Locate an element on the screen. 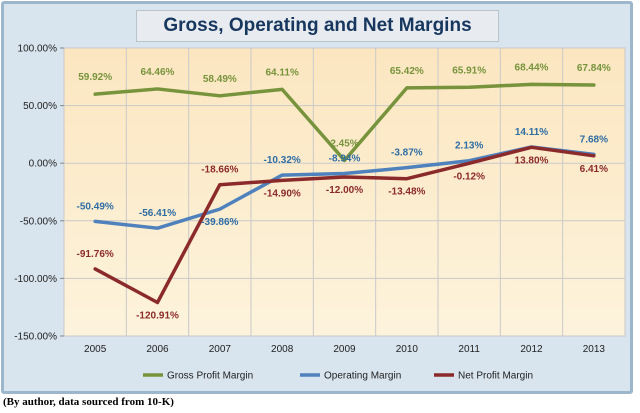 The width and height of the screenshot is (640, 413). x-tick-label: 2005 is located at coordinates (95, 349).